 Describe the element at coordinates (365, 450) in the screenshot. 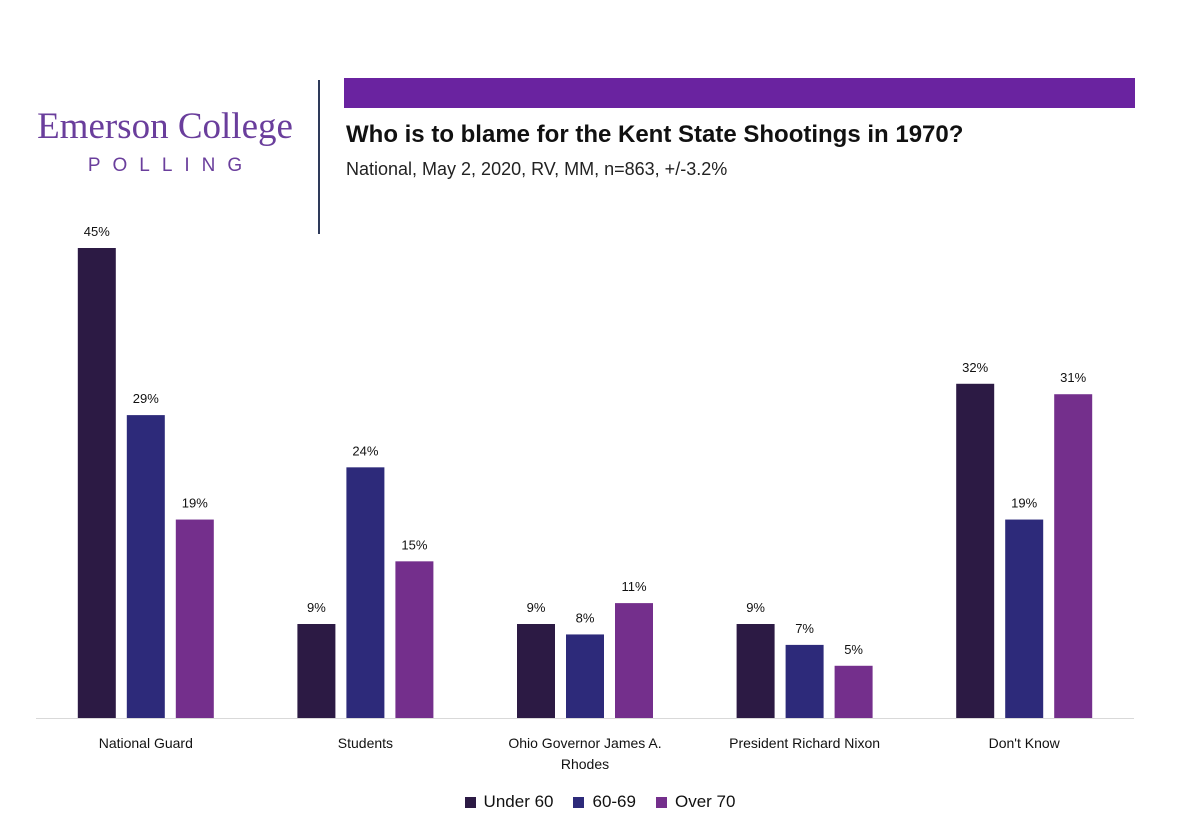

I see `data-label: 24%` at that location.